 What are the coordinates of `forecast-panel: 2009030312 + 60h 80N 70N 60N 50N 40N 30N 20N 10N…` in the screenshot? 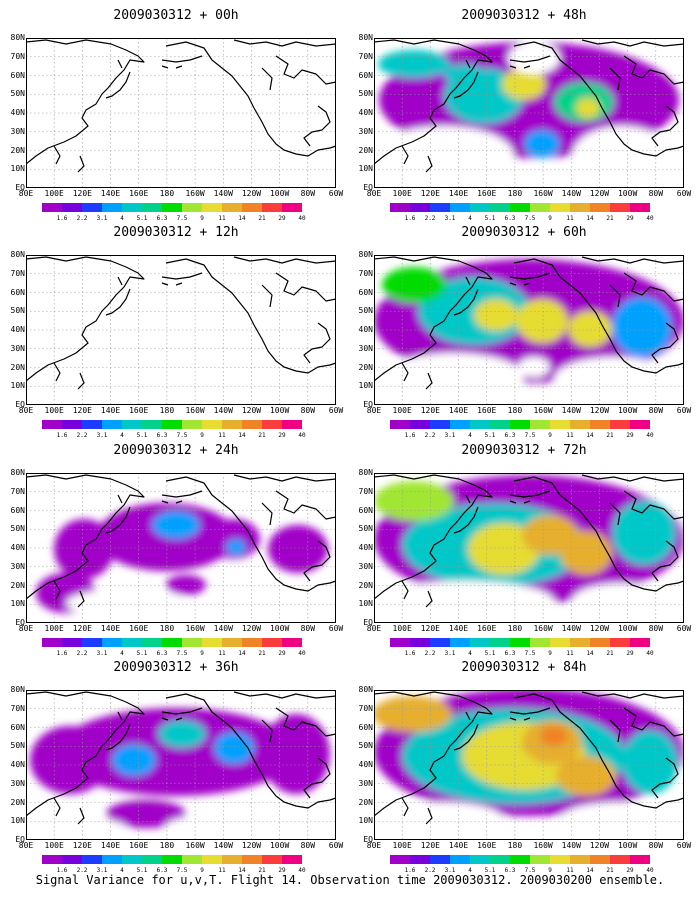 It's located at (524, 332).